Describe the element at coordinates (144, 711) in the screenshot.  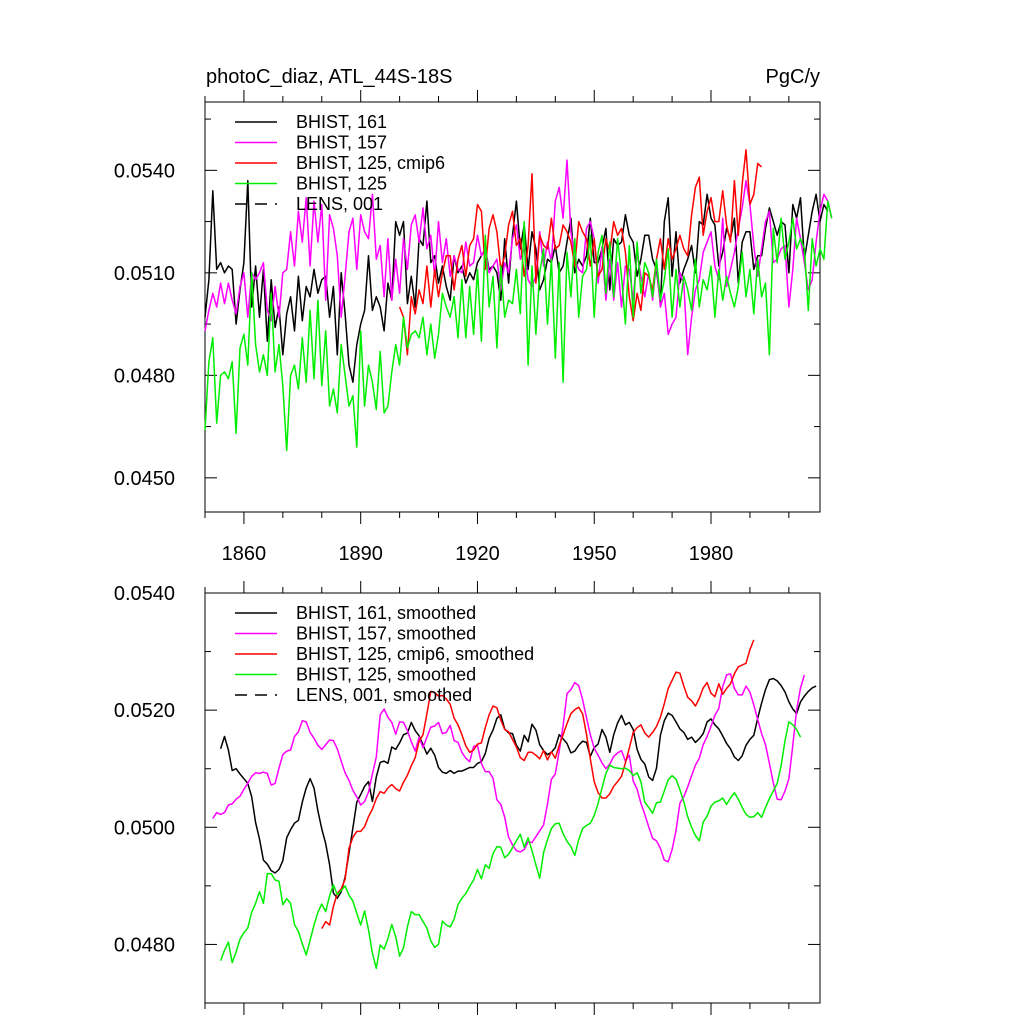
I see `y-tick-label: 0.0520` at that location.